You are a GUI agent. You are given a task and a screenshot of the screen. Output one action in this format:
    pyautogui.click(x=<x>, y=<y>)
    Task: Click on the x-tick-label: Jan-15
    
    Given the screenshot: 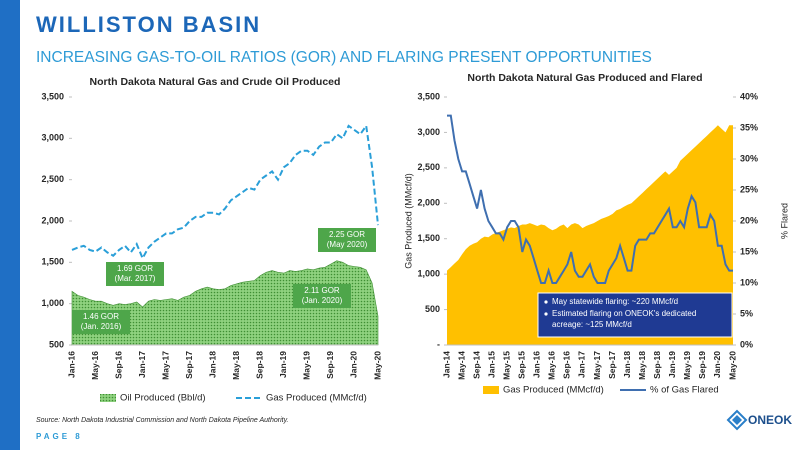 What is the action you would take?
    pyautogui.click(x=491, y=364)
    